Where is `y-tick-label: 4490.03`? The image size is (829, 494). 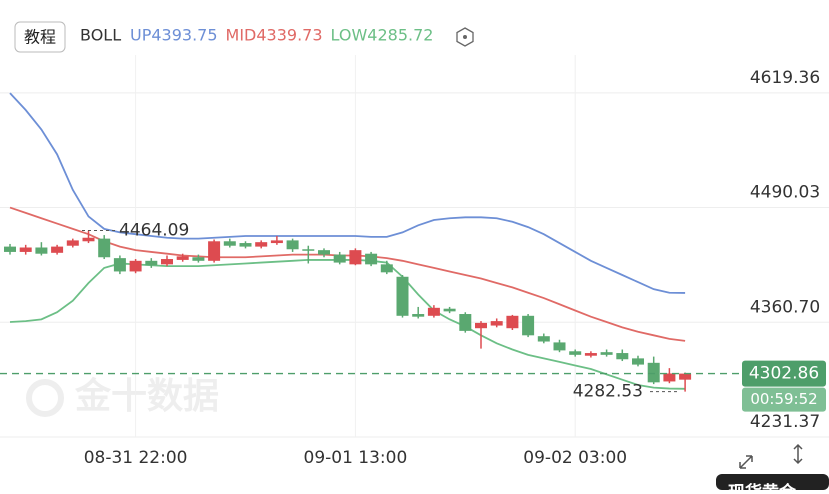
y-tick-label: 4490.03 is located at coordinates (785, 193).